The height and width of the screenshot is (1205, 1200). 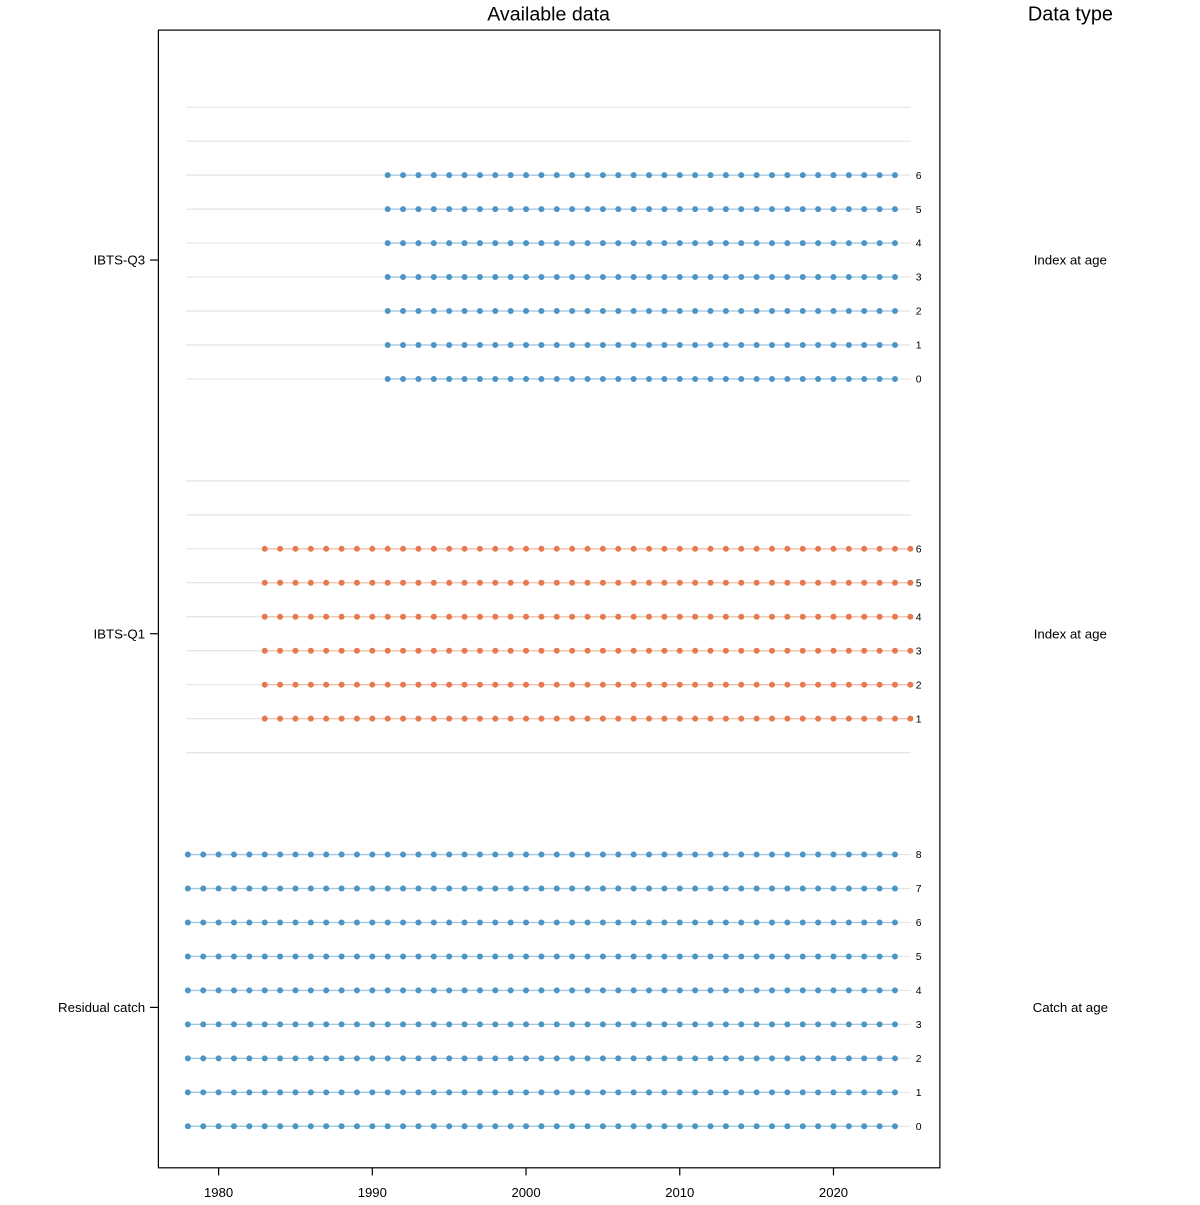 I want to click on svg-text: Available data, so click(x=548, y=14).